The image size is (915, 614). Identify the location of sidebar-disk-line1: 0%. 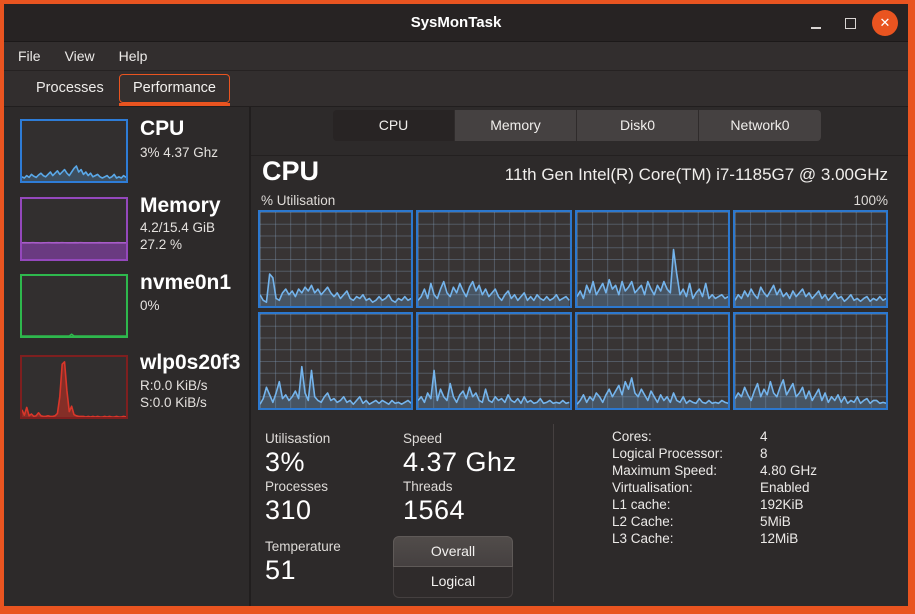
(150, 305).